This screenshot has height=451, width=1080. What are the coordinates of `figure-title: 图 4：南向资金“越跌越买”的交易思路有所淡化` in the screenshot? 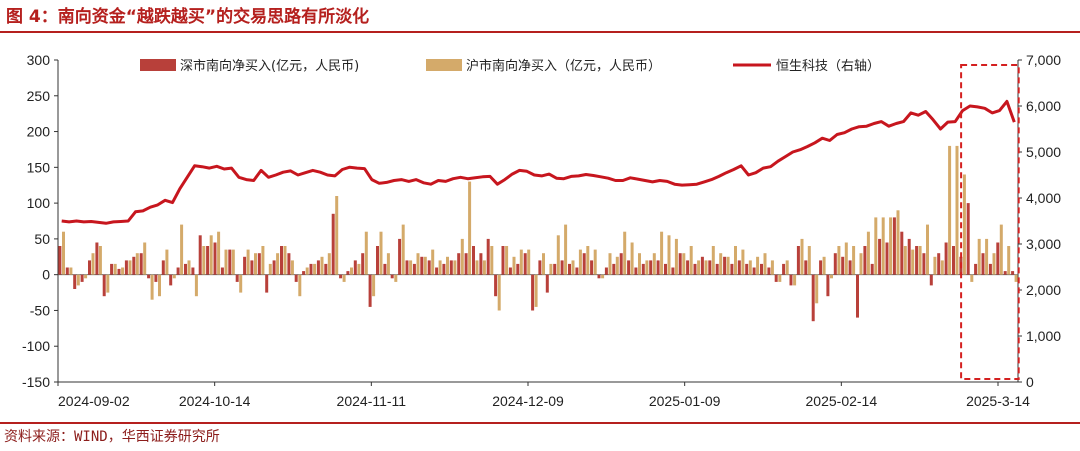 It's located at (188, 17).